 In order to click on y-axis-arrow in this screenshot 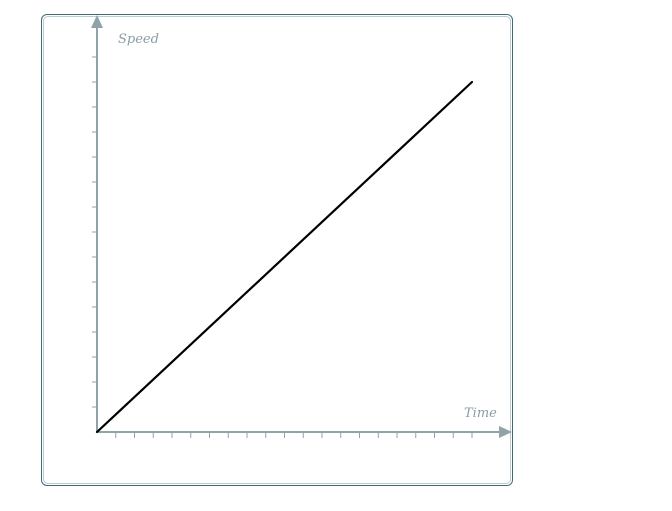, I will do `click(97, 21)`.